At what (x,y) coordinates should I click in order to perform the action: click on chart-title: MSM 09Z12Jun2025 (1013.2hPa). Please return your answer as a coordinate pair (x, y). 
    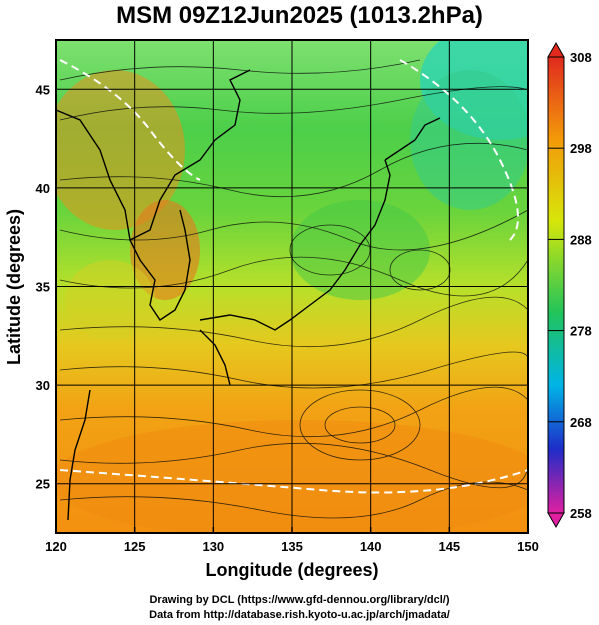
    Looking at the image, I should click on (299, 15).